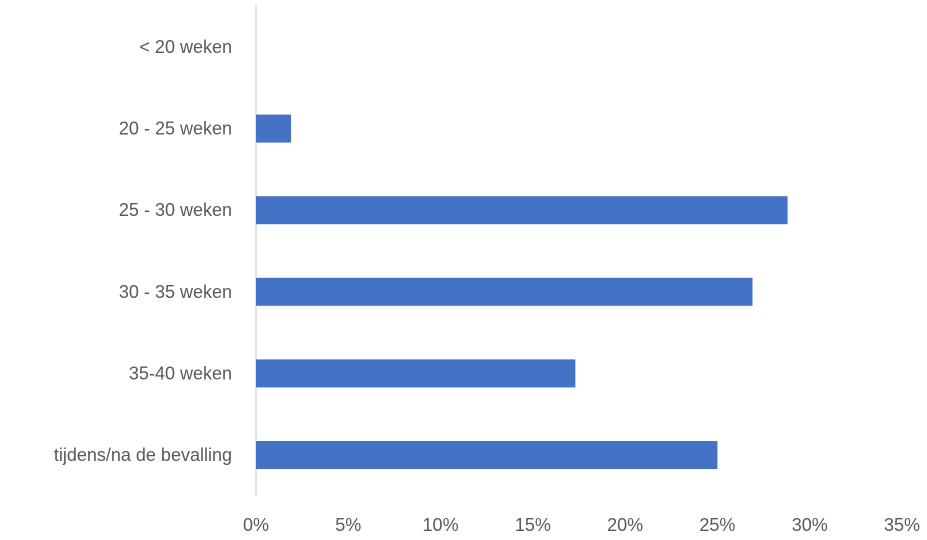 The width and height of the screenshot is (927, 540). What do you see at coordinates (441, 525) in the screenshot?
I see `x-tick-label: 10%` at bounding box center [441, 525].